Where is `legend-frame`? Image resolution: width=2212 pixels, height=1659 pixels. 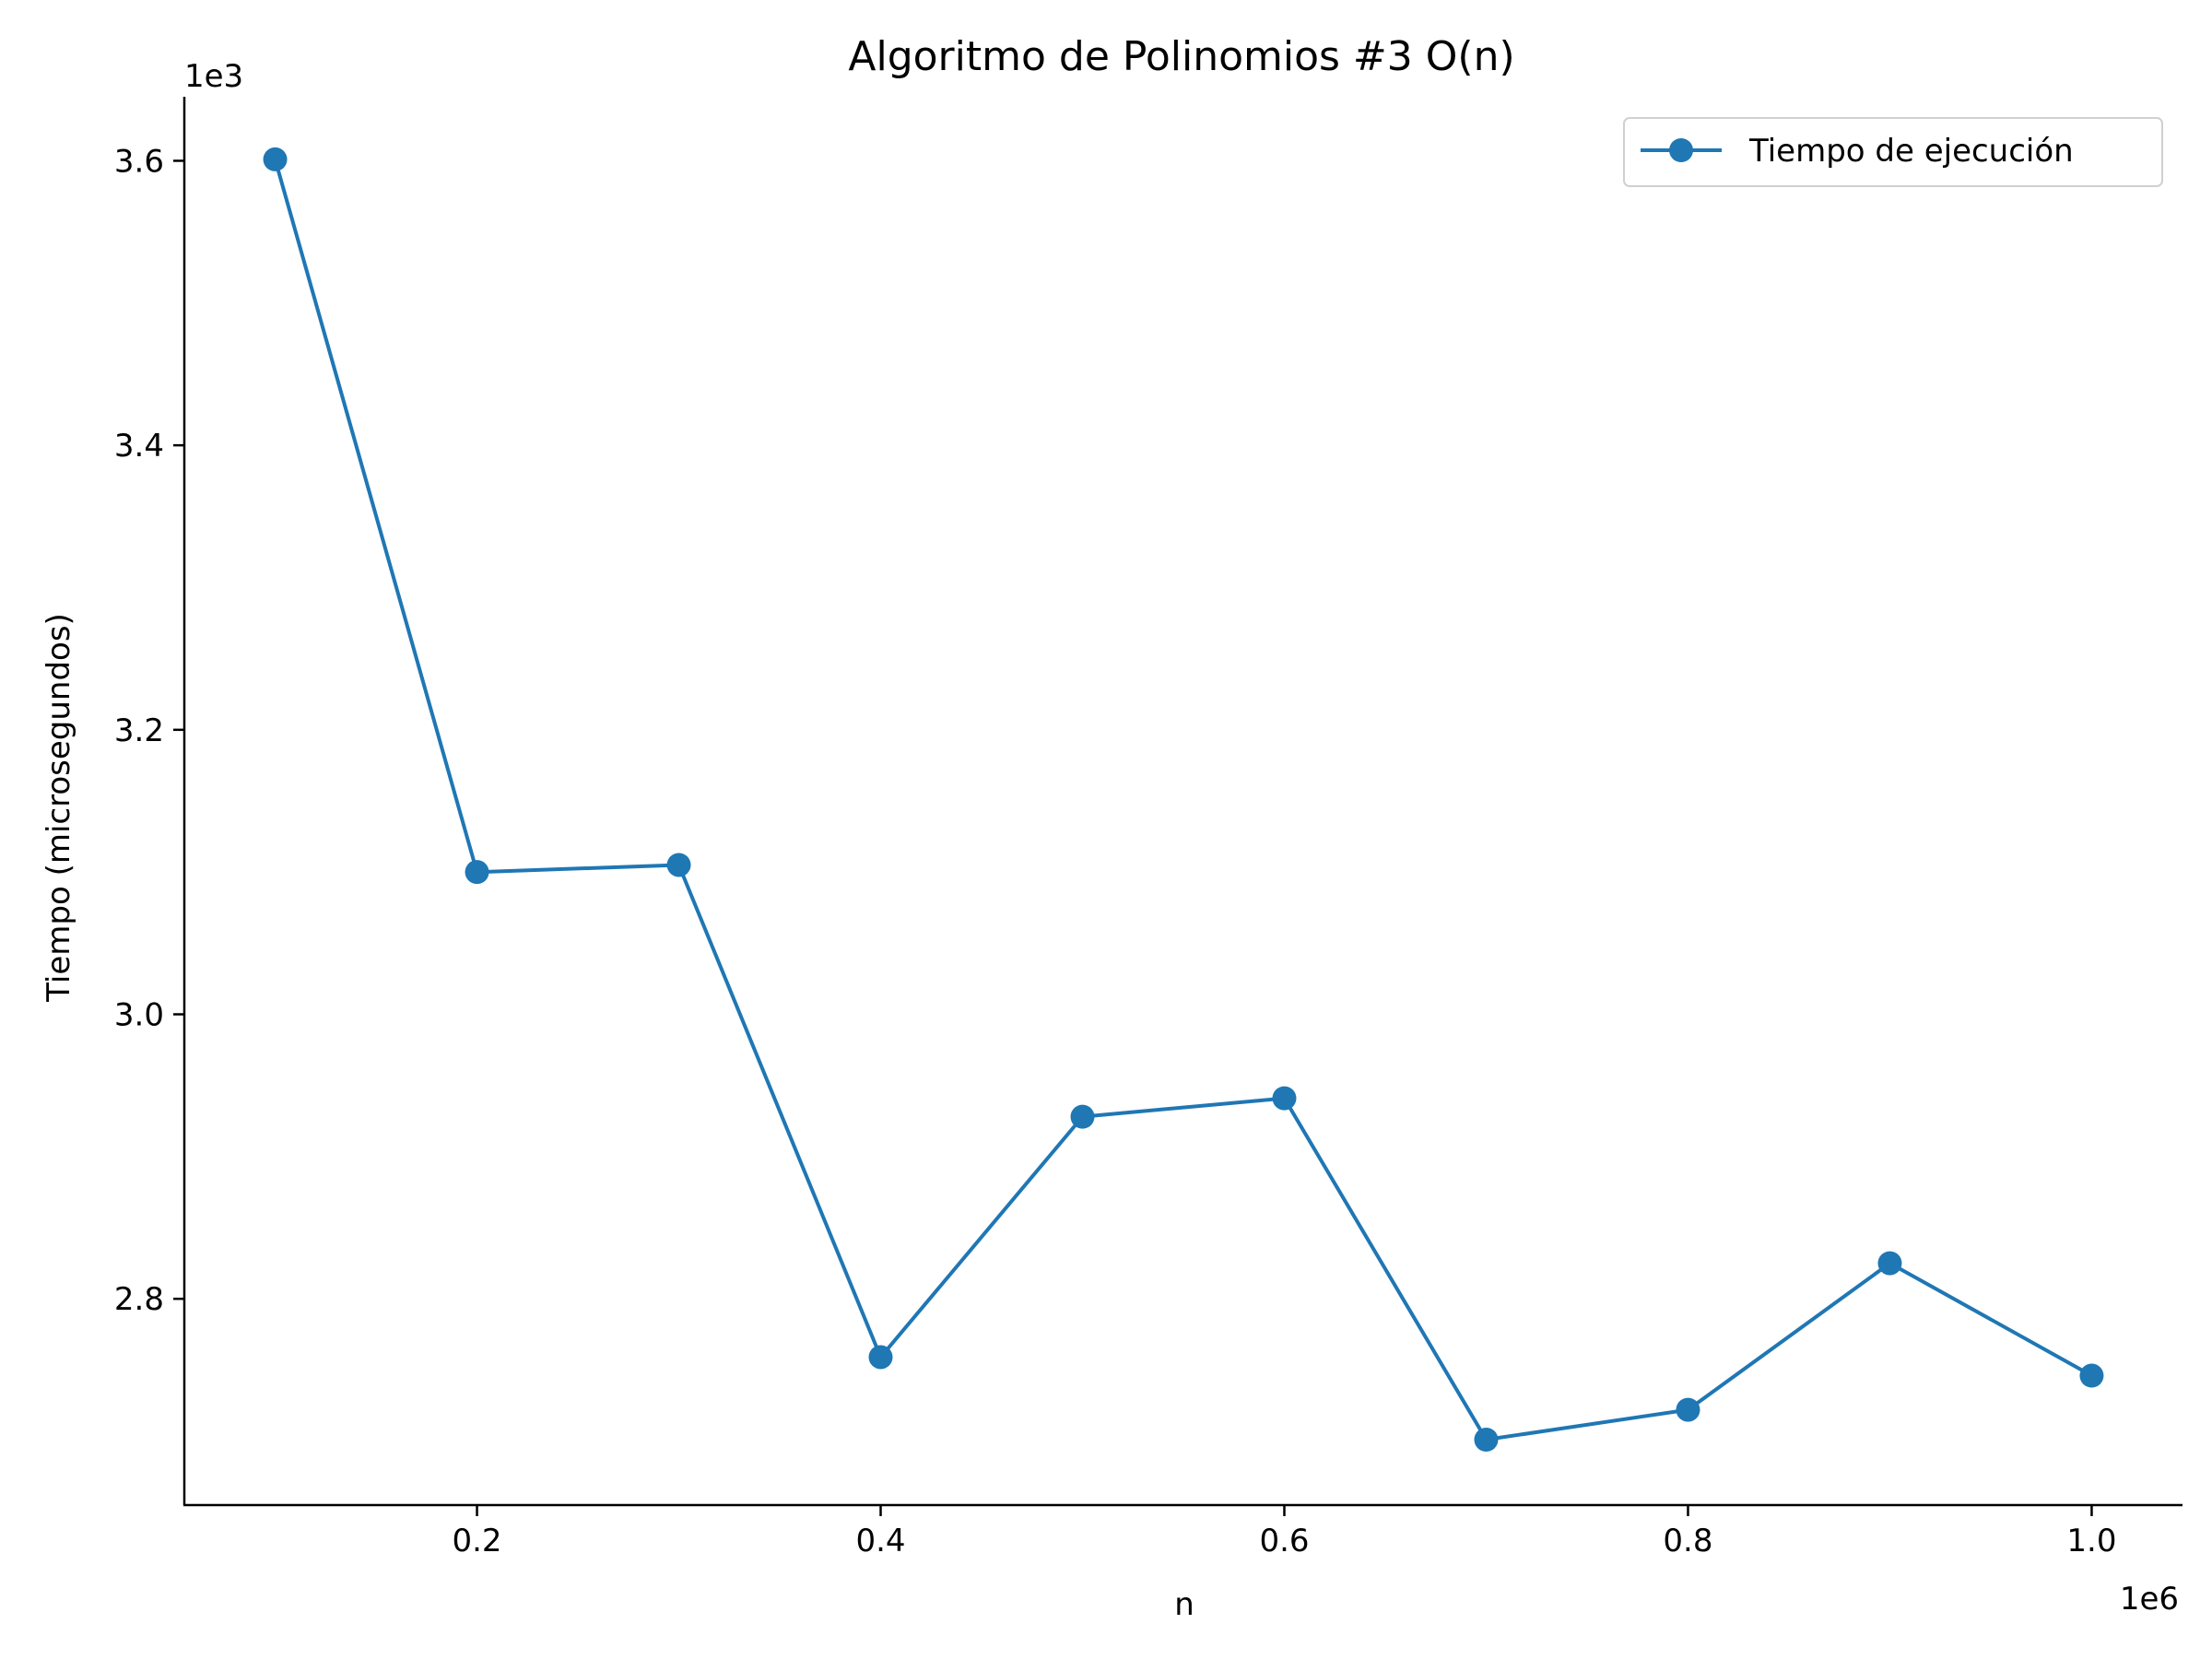
legend-frame is located at coordinates (1893, 152).